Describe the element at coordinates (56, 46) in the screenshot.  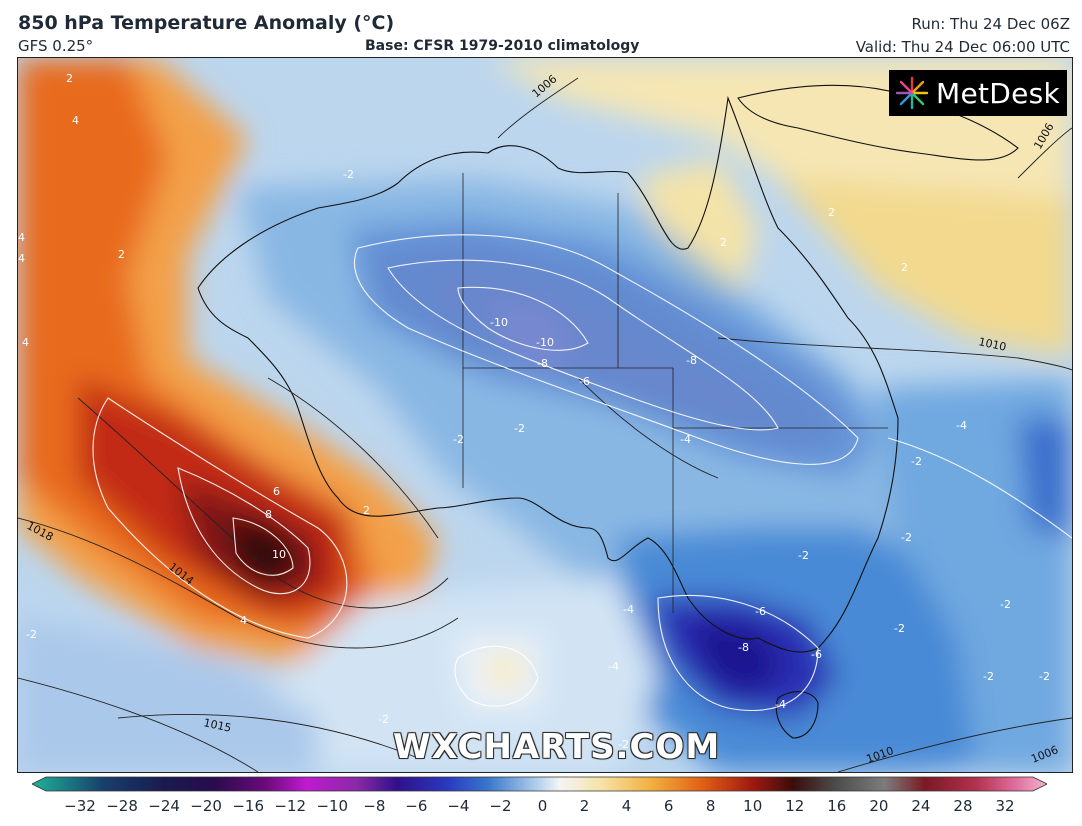
I see `model-label: GFS 0.25°` at that location.